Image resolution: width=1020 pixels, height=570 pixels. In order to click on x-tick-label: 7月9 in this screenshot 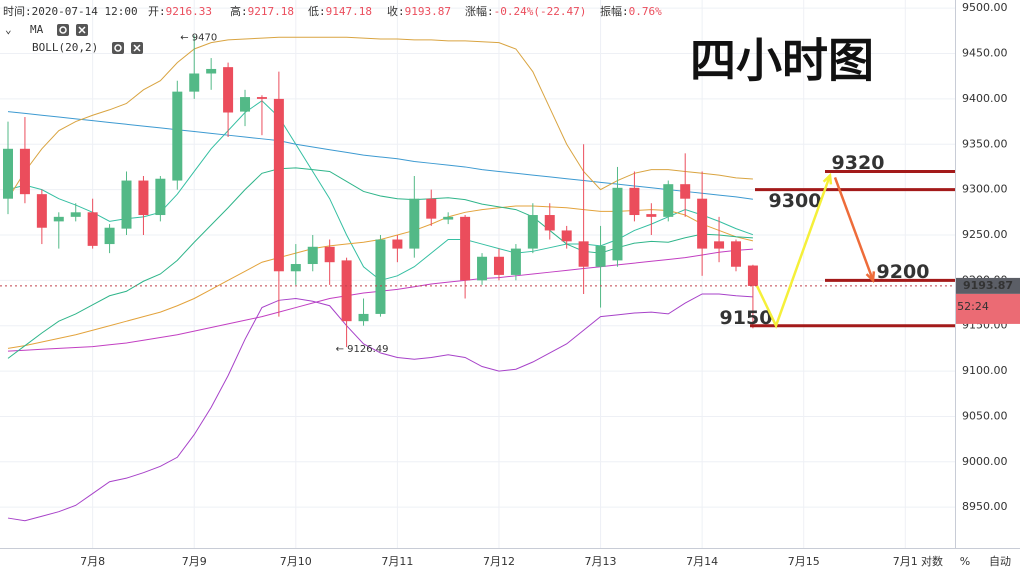, I will do `click(194, 561)`.